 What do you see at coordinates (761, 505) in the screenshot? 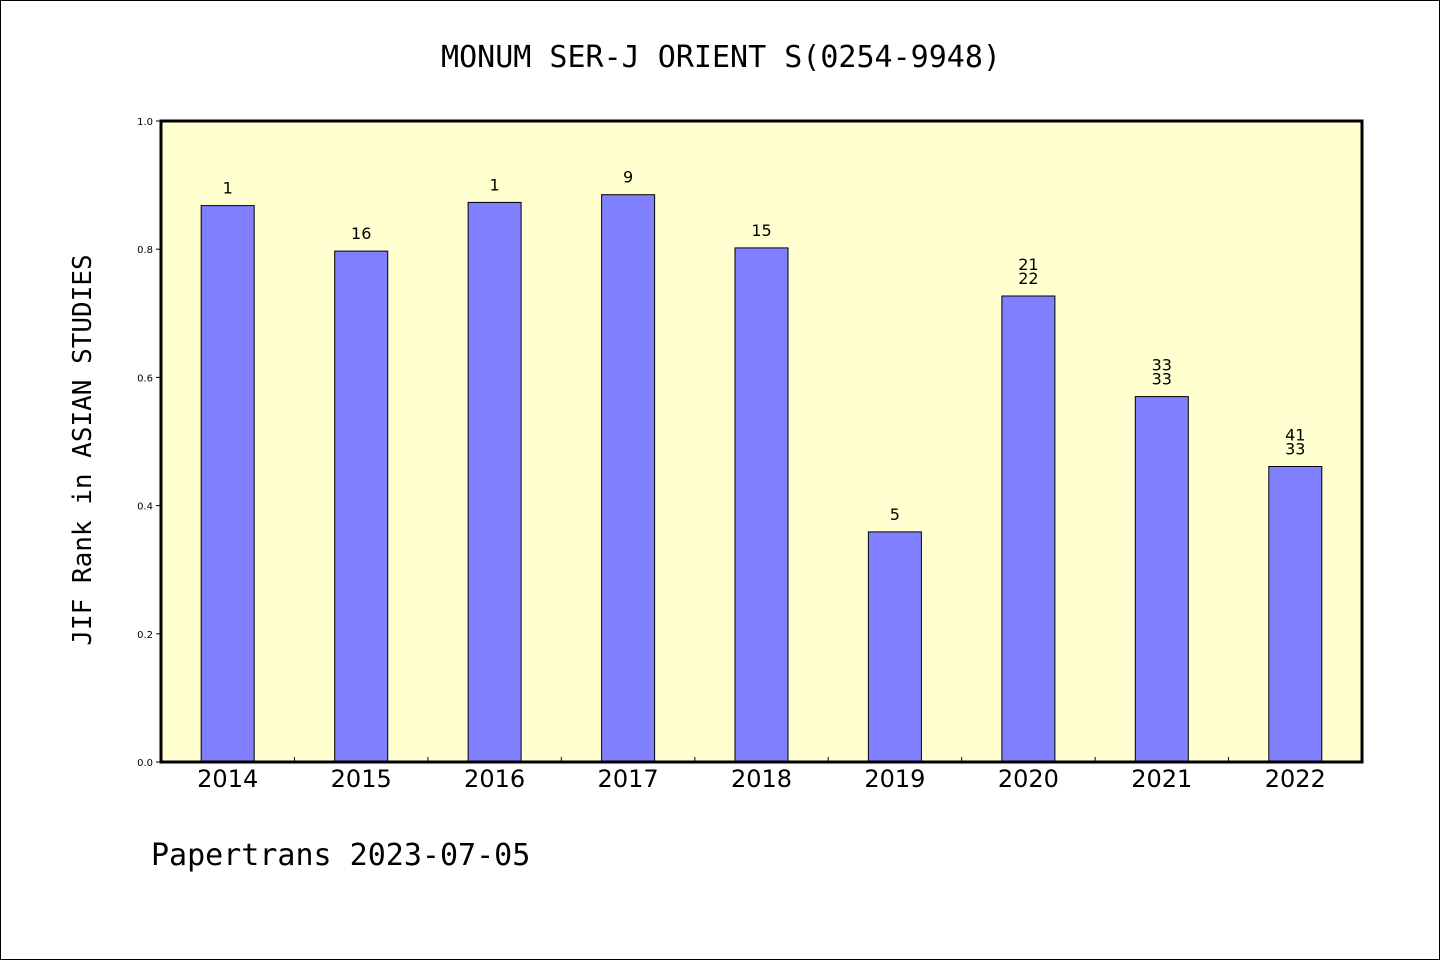
I see `bar-2018` at bounding box center [761, 505].